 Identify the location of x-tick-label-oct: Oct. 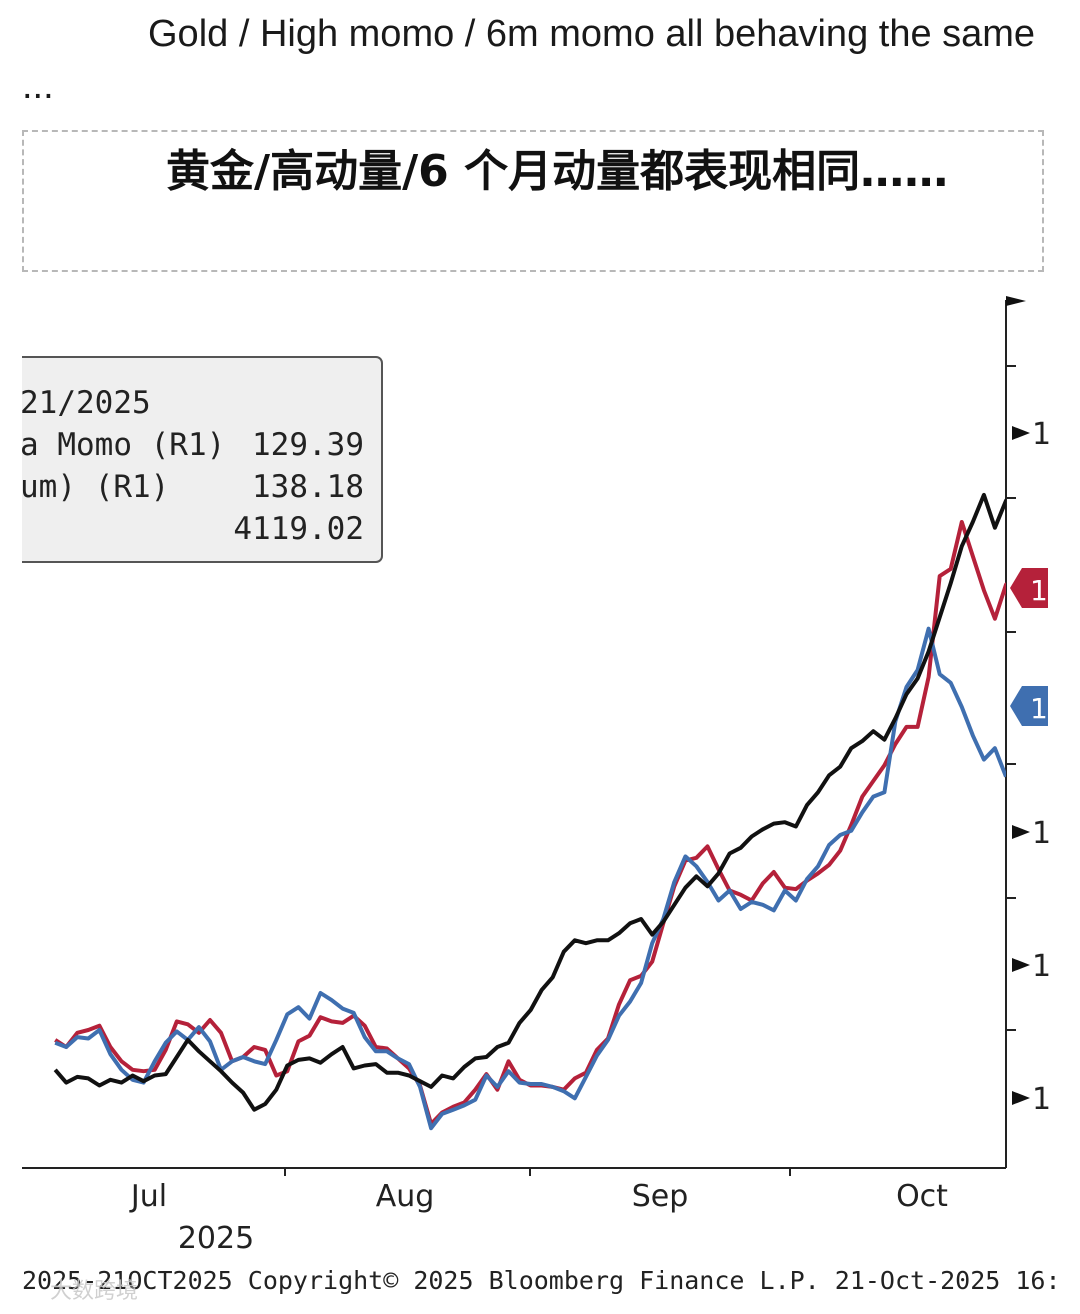
(922, 1196).